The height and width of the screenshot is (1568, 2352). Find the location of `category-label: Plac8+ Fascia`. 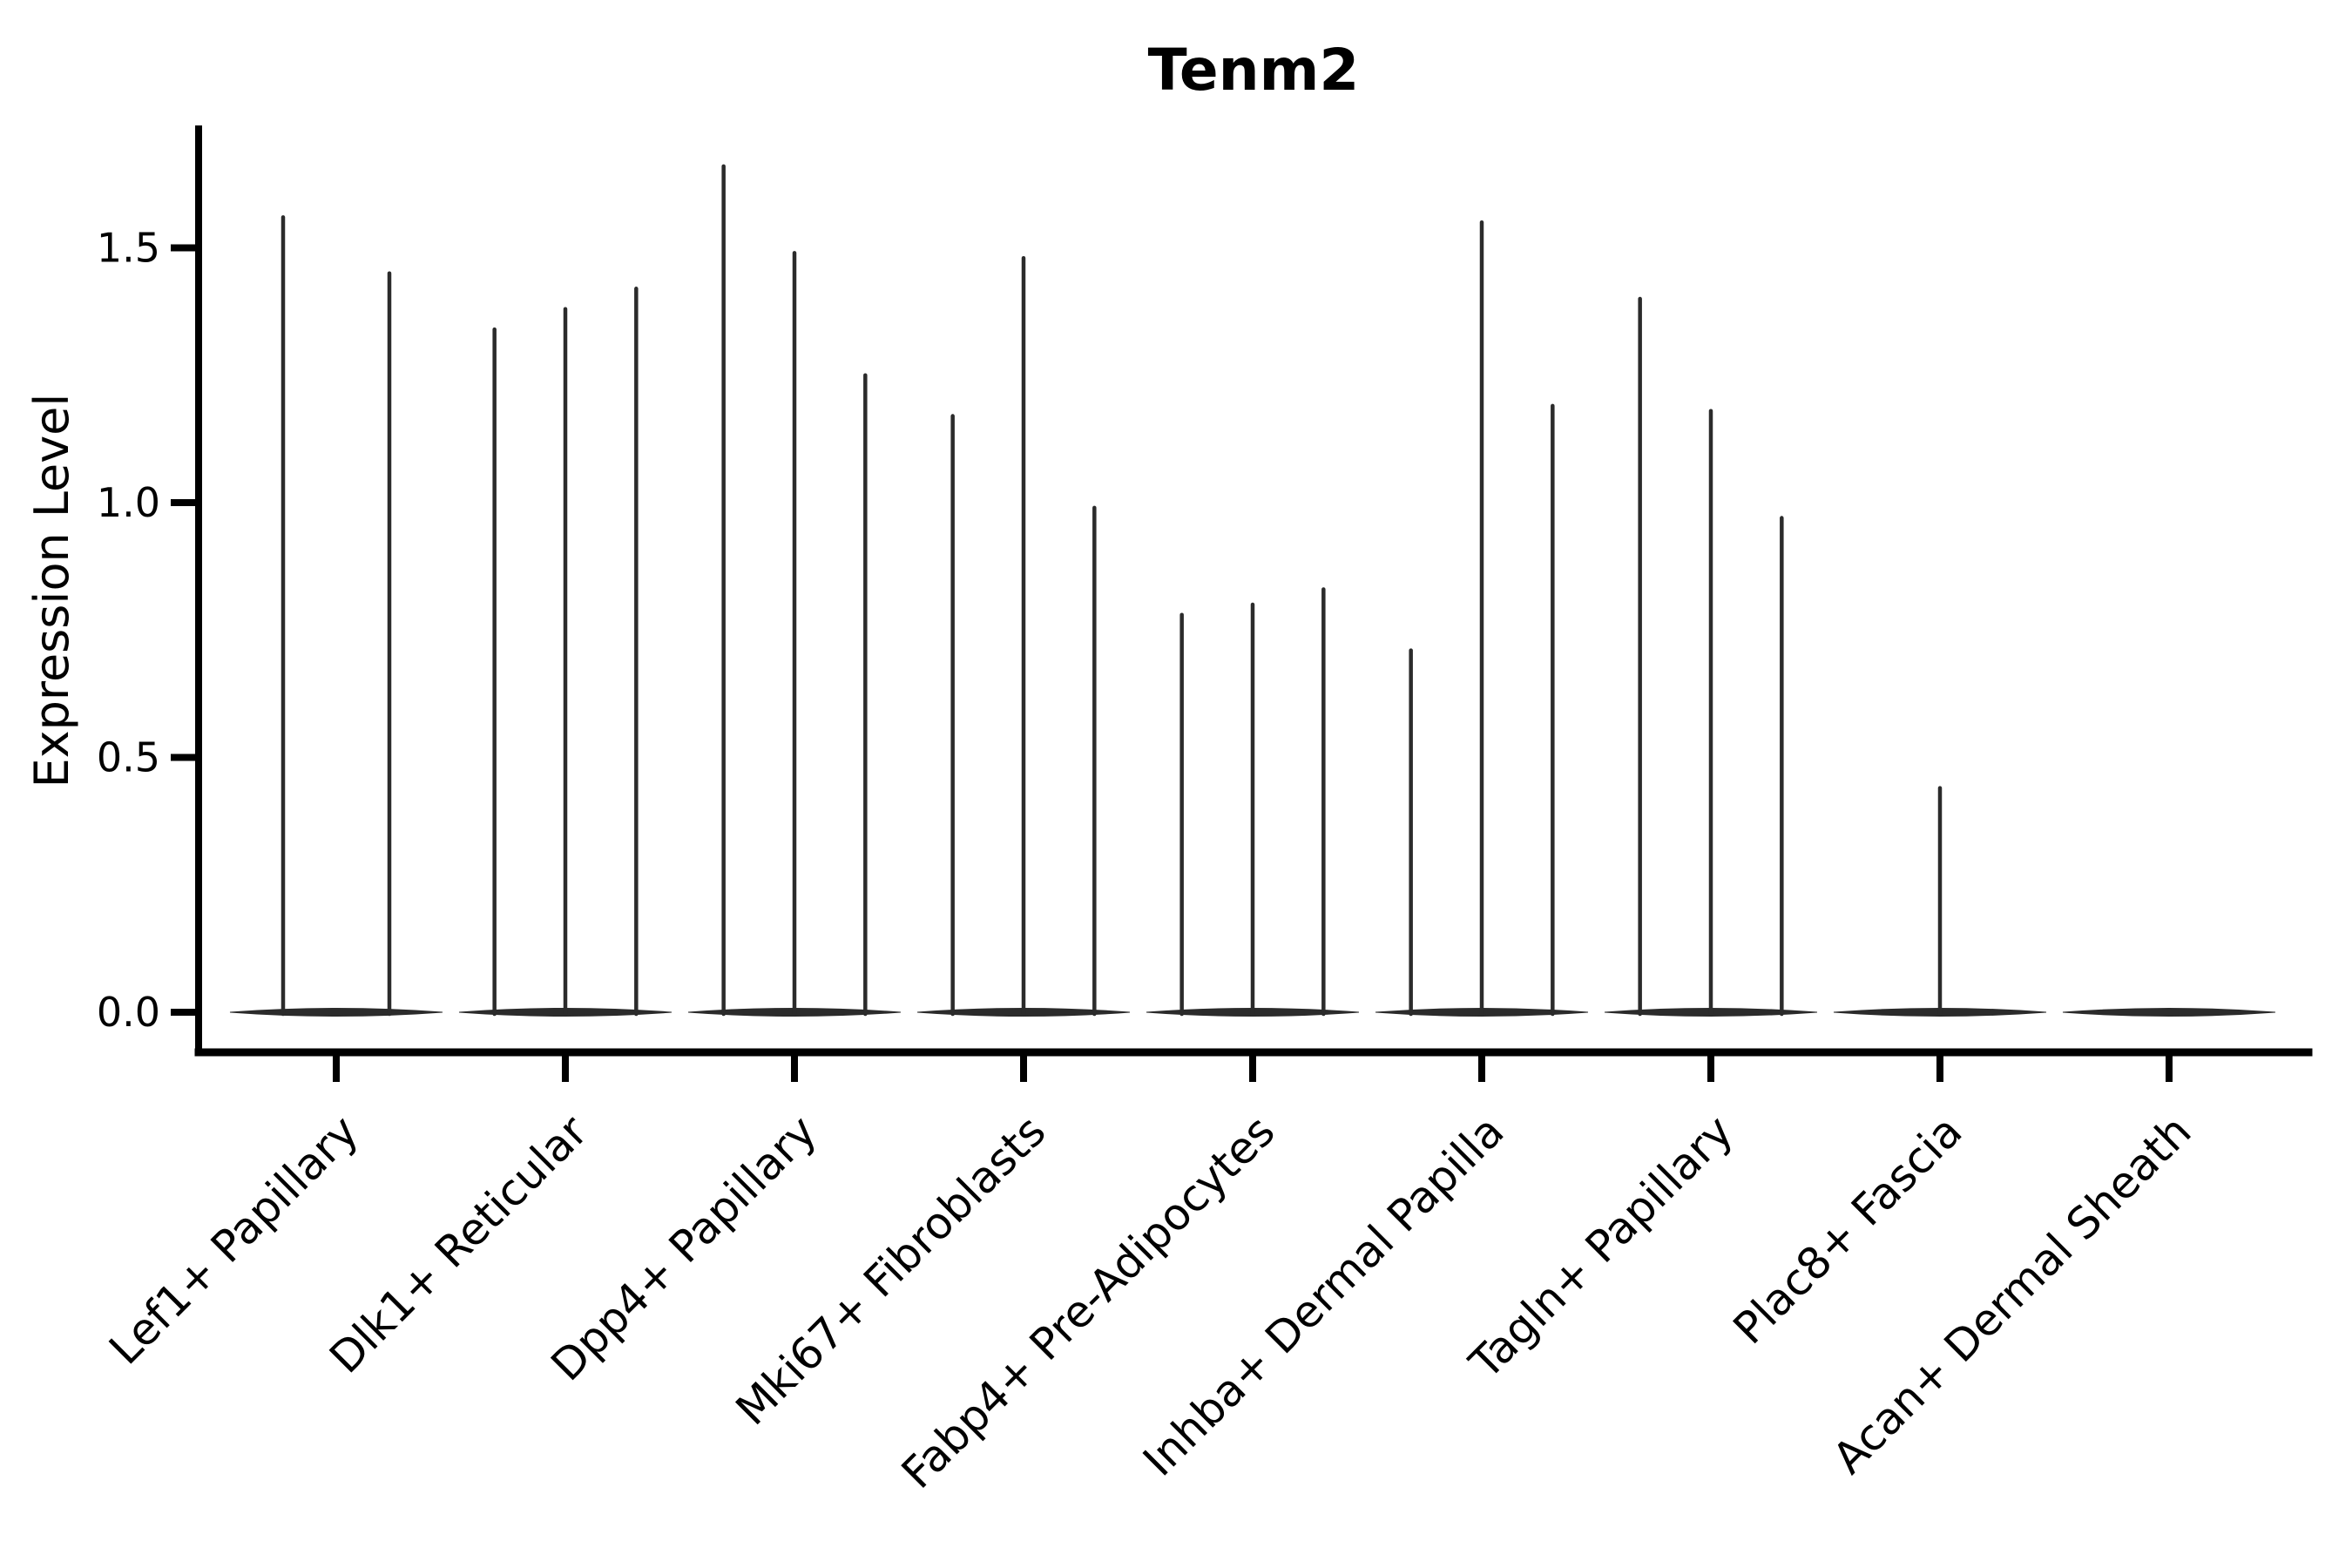

category-label: Plac8+ Fascia is located at coordinates (1848, 1230).